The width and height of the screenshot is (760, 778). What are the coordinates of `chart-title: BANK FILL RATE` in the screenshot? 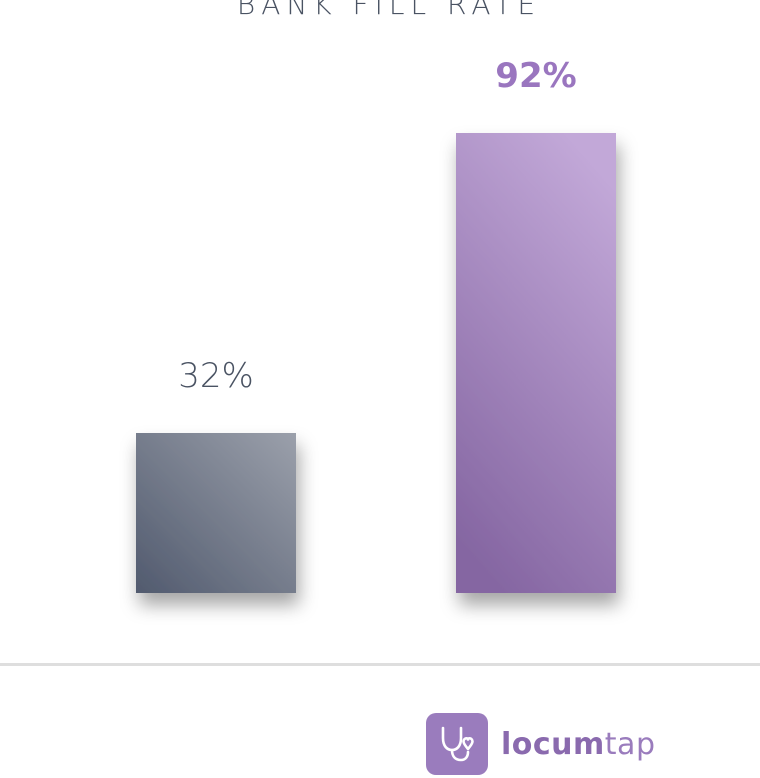 It's located at (389, 10).